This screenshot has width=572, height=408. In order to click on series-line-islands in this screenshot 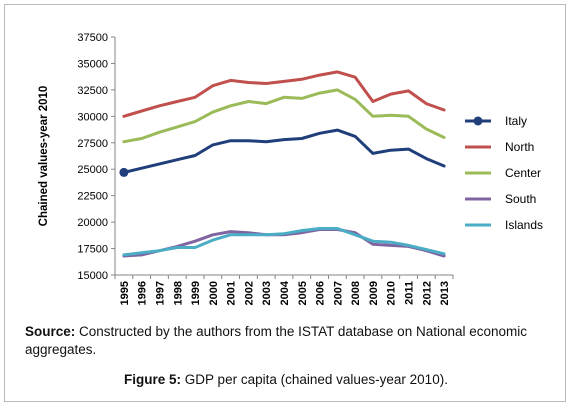, I will do `click(284, 242)`.